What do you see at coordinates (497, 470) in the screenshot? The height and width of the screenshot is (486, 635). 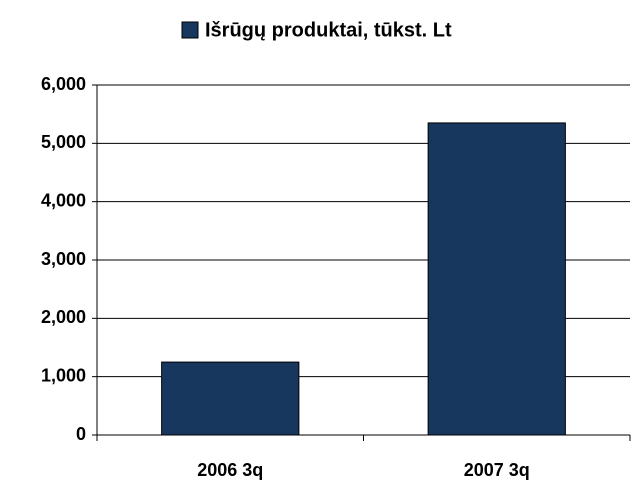 I see `x-tick-label: 2007 3q` at bounding box center [497, 470].